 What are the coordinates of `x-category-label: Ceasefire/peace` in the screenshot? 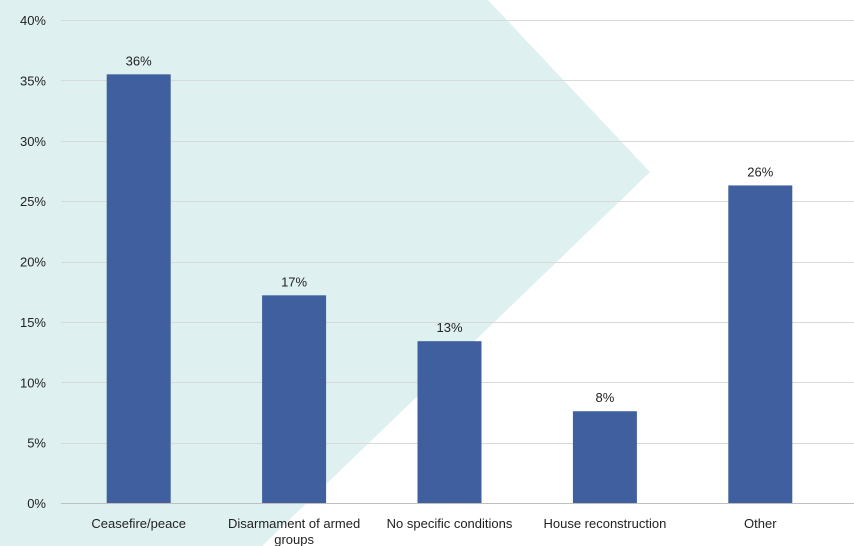 It's located at (138, 523).